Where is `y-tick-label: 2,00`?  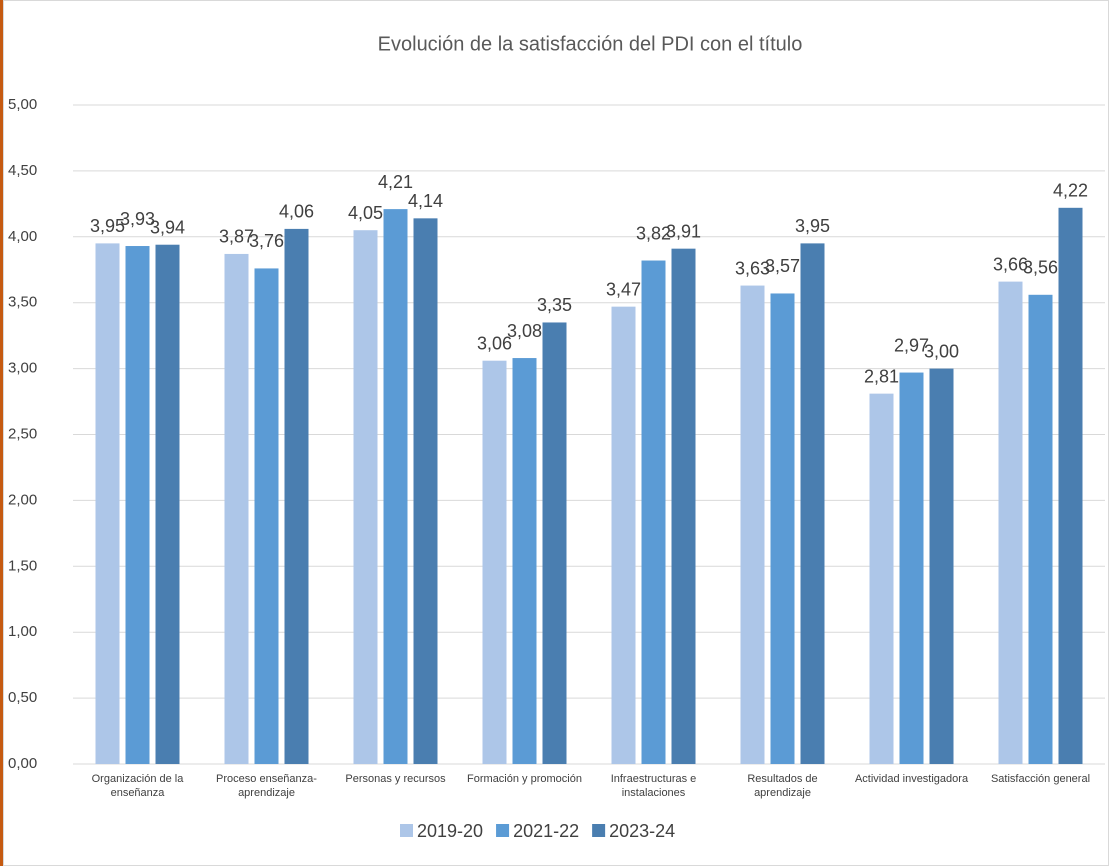 y-tick-label: 2,00 is located at coordinates (22, 499).